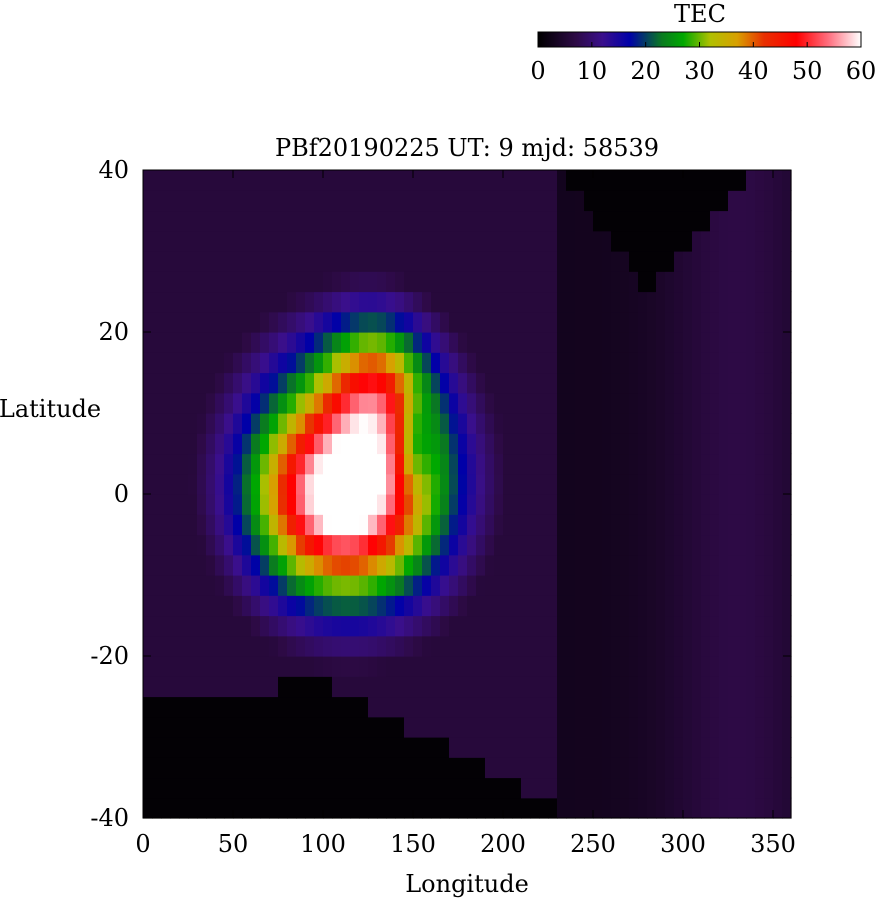 This screenshot has height=900, width=877. What do you see at coordinates (683, 844) in the screenshot?
I see `x-tick-label: 300` at bounding box center [683, 844].